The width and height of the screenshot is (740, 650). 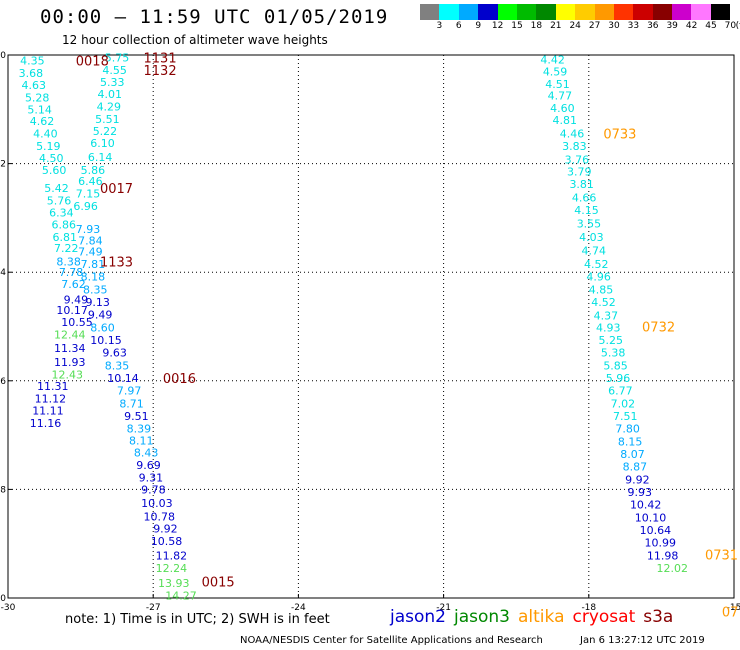 I want to click on wave-height-label: 4.96, so click(x=598, y=277).